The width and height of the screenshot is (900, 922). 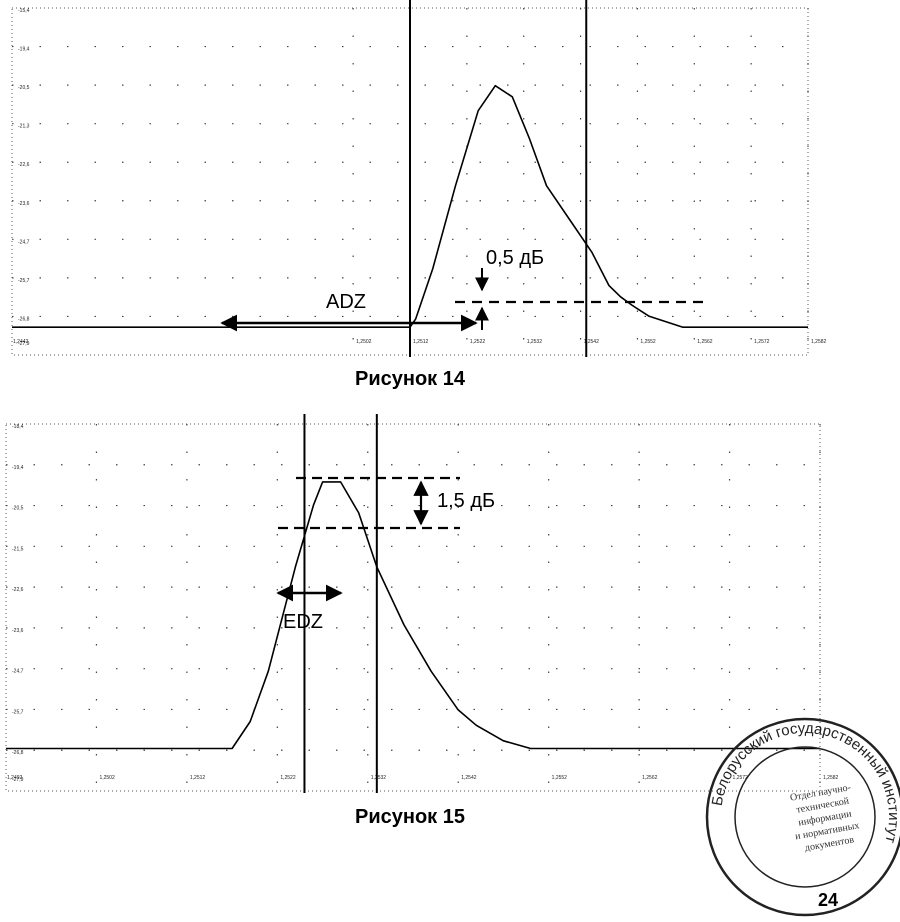 I want to click on y-tick-label: -15,4, so click(x=24, y=11).